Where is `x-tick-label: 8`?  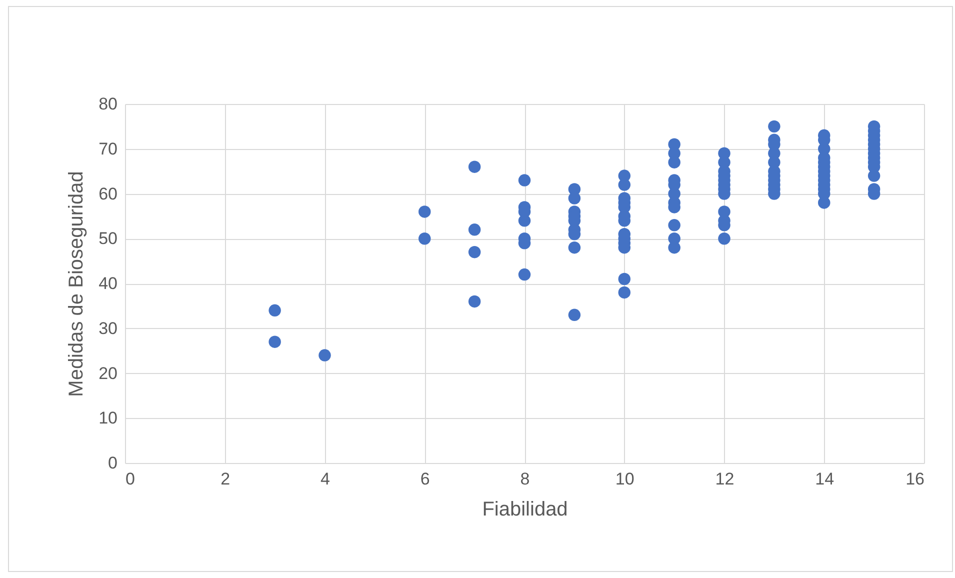
x-tick-label: 8 is located at coordinates (525, 479).